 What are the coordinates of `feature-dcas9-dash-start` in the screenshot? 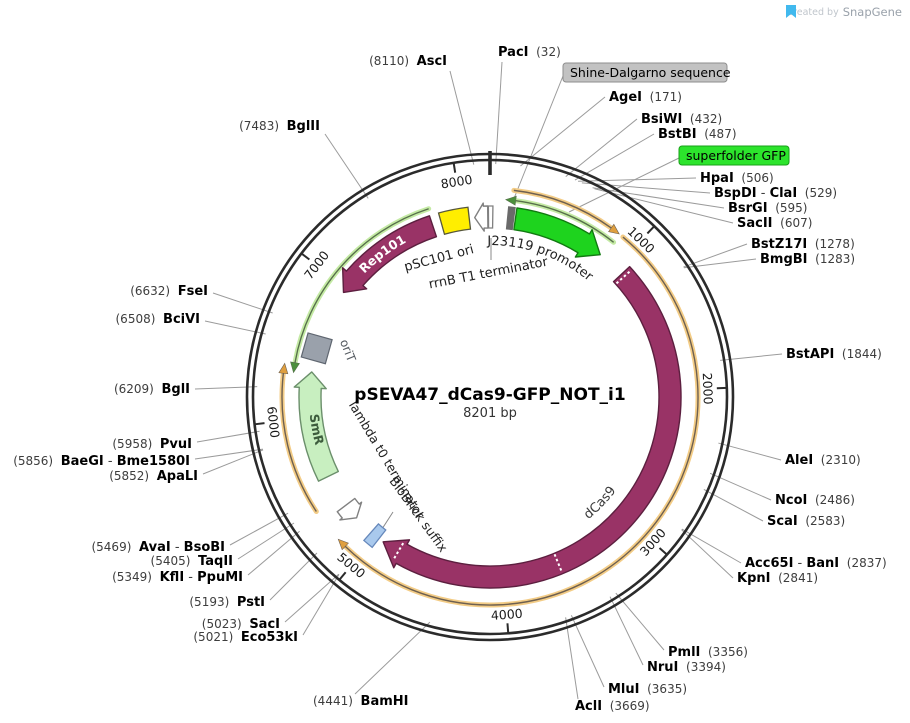 It's located at (624, 277).